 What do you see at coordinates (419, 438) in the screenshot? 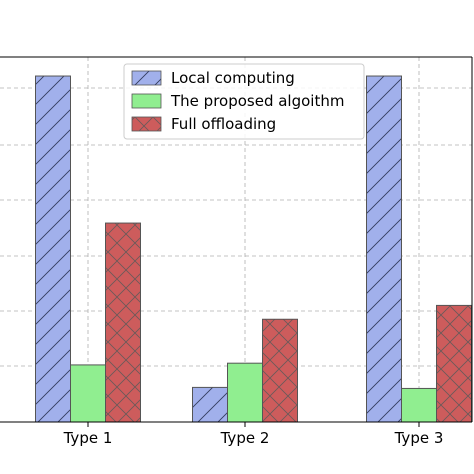
I see `x-tick-label-3: Type 3` at bounding box center [419, 438].